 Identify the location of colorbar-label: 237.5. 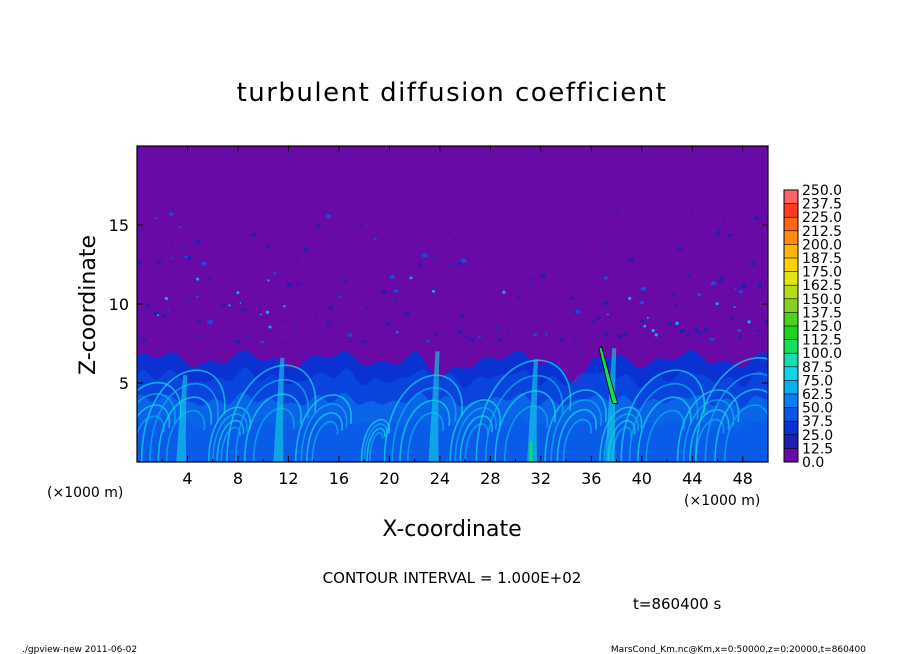
(822, 205).